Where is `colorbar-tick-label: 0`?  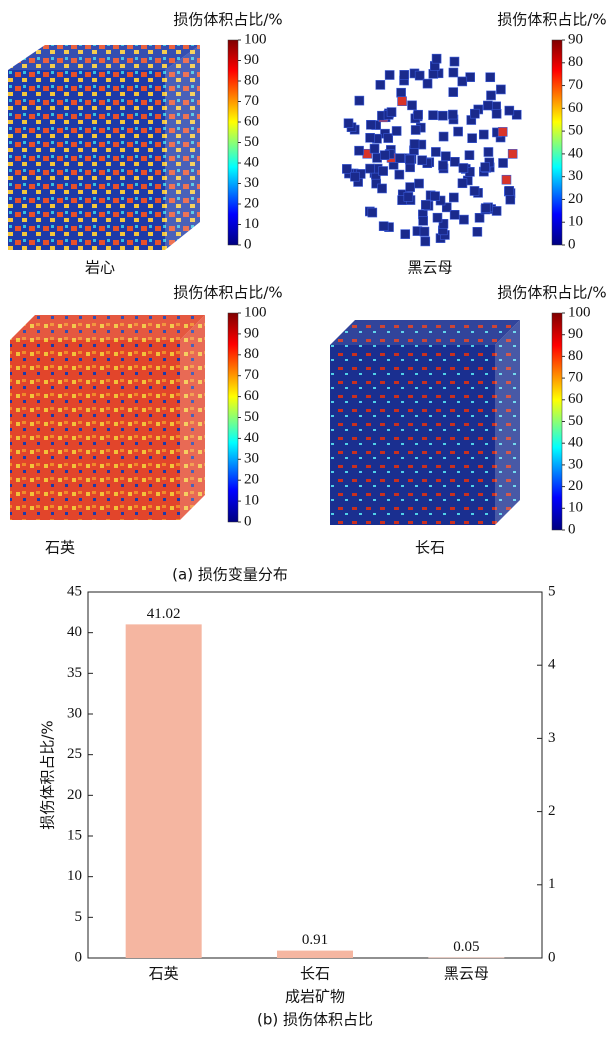
colorbar-tick-label: 0 is located at coordinates (248, 521).